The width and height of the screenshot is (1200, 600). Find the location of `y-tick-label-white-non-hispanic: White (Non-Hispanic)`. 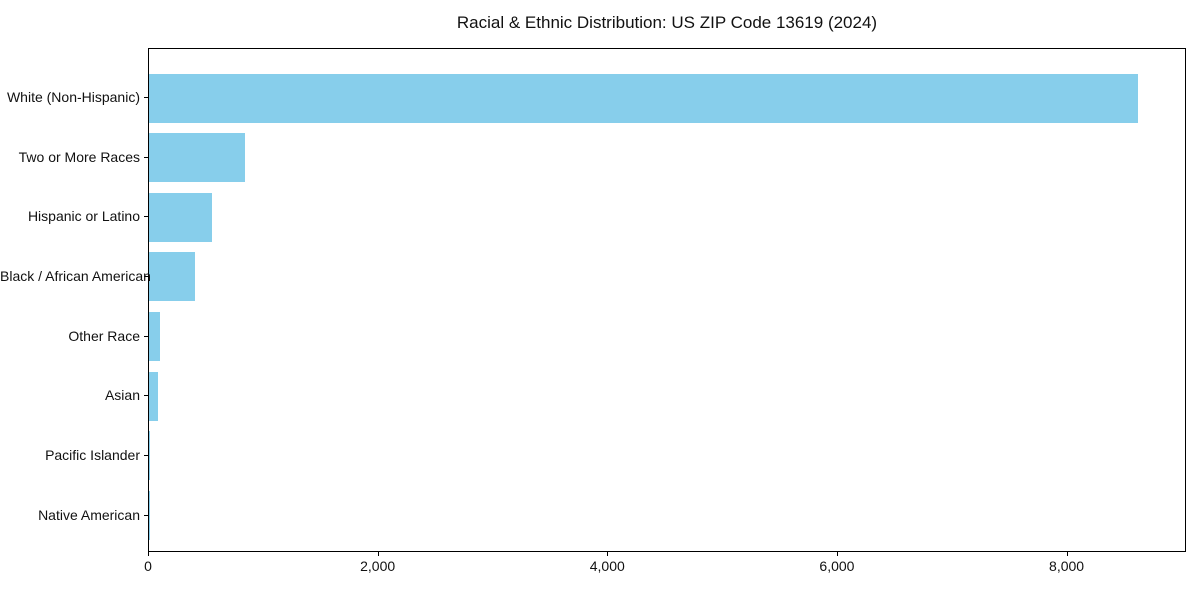

y-tick-label-white-non-hispanic: White (Non-Hispanic) is located at coordinates (73, 97).